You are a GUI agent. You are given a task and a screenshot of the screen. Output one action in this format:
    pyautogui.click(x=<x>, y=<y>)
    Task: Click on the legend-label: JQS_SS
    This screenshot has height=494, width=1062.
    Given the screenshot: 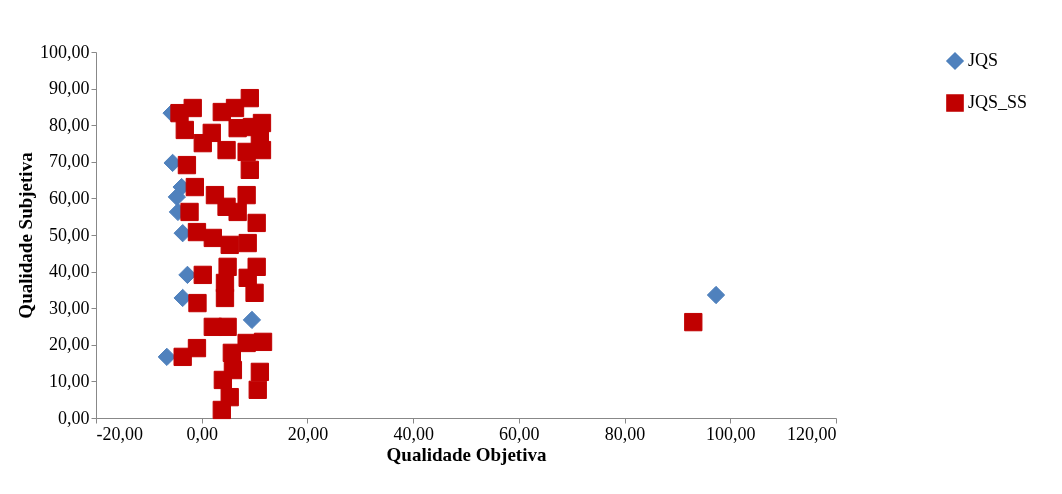 What is the action you would take?
    pyautogui.click(x=998, y=102)
    